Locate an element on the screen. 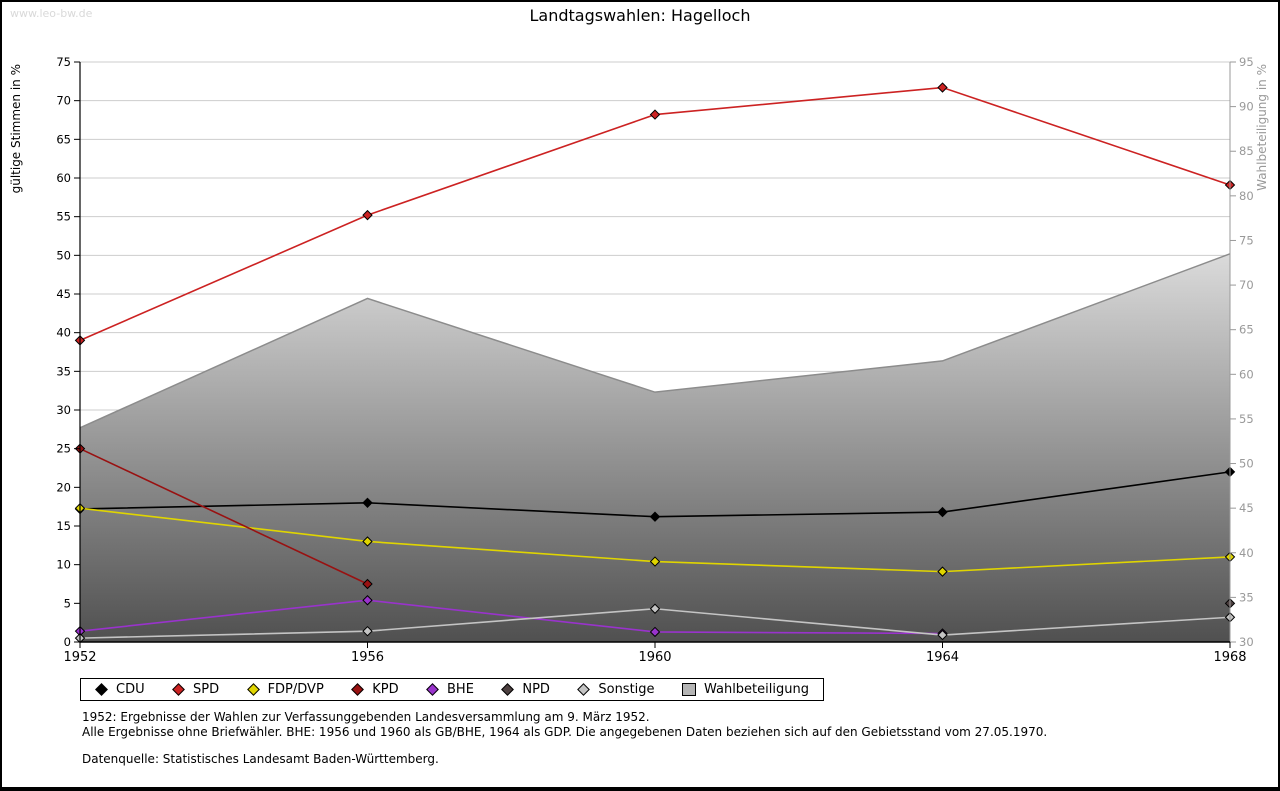 The image size is (1280, 791). svg-text: 1956 is located at coordinates (367, 657).